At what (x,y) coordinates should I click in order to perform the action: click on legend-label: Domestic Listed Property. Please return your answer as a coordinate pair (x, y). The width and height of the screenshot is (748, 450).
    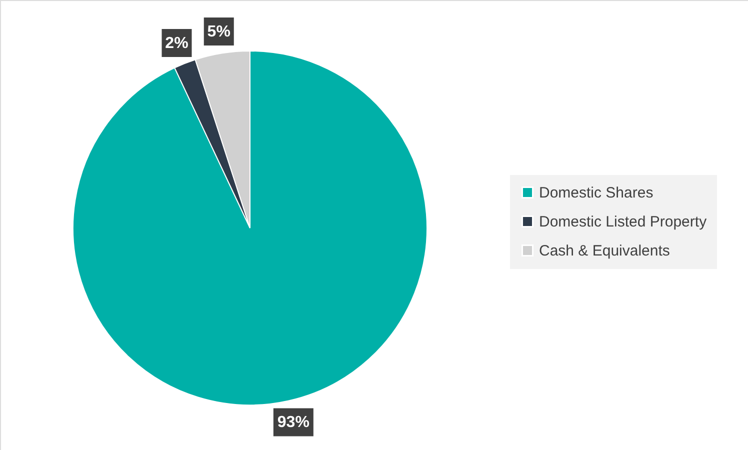
    Looking at the image, I should click on (623, 222).